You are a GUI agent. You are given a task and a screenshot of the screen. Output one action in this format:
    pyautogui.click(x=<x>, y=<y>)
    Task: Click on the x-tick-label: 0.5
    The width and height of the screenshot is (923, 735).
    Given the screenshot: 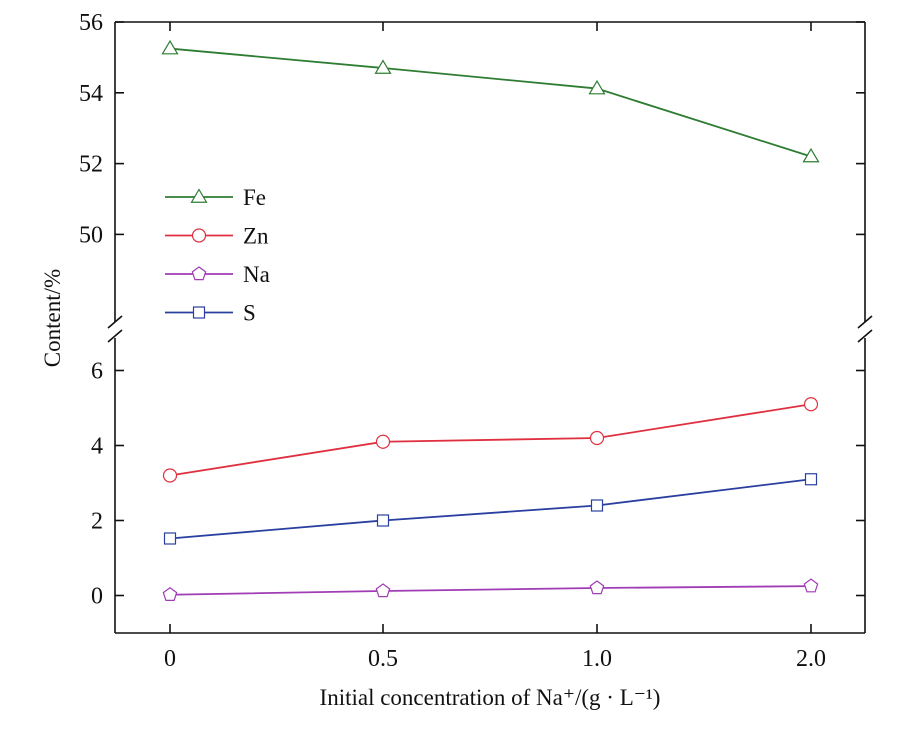 What is the action you would take?
    pyautogui.click(x=383, y=659)
    